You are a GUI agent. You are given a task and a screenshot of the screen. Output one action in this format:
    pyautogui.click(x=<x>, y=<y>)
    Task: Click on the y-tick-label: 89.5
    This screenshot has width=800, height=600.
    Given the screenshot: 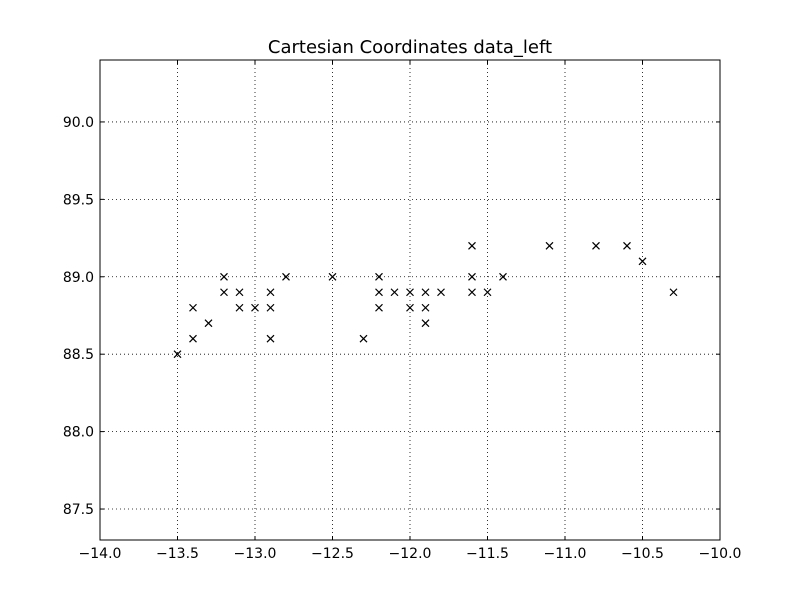 What is the action you would take?
    pyautogui.click(x=78, y=200)
    